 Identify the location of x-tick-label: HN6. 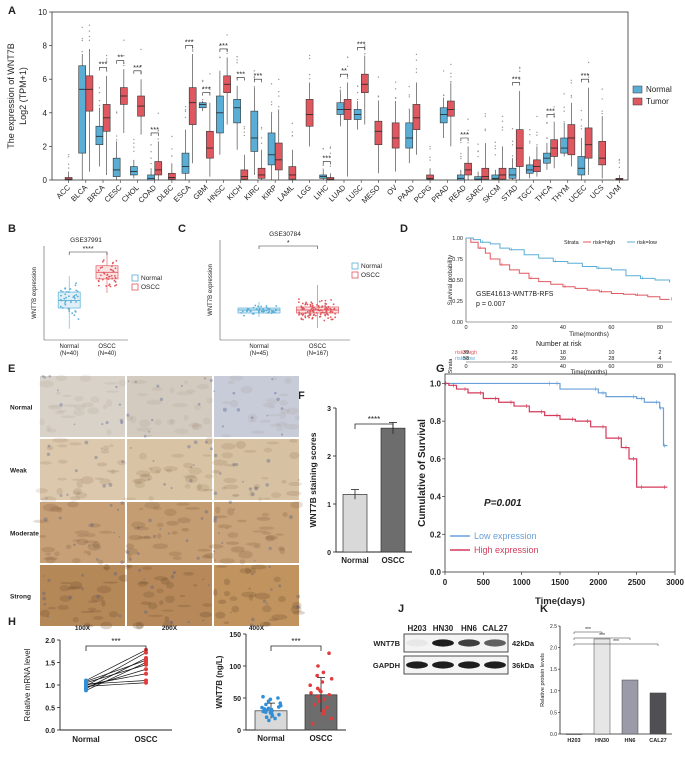
(629, 741).